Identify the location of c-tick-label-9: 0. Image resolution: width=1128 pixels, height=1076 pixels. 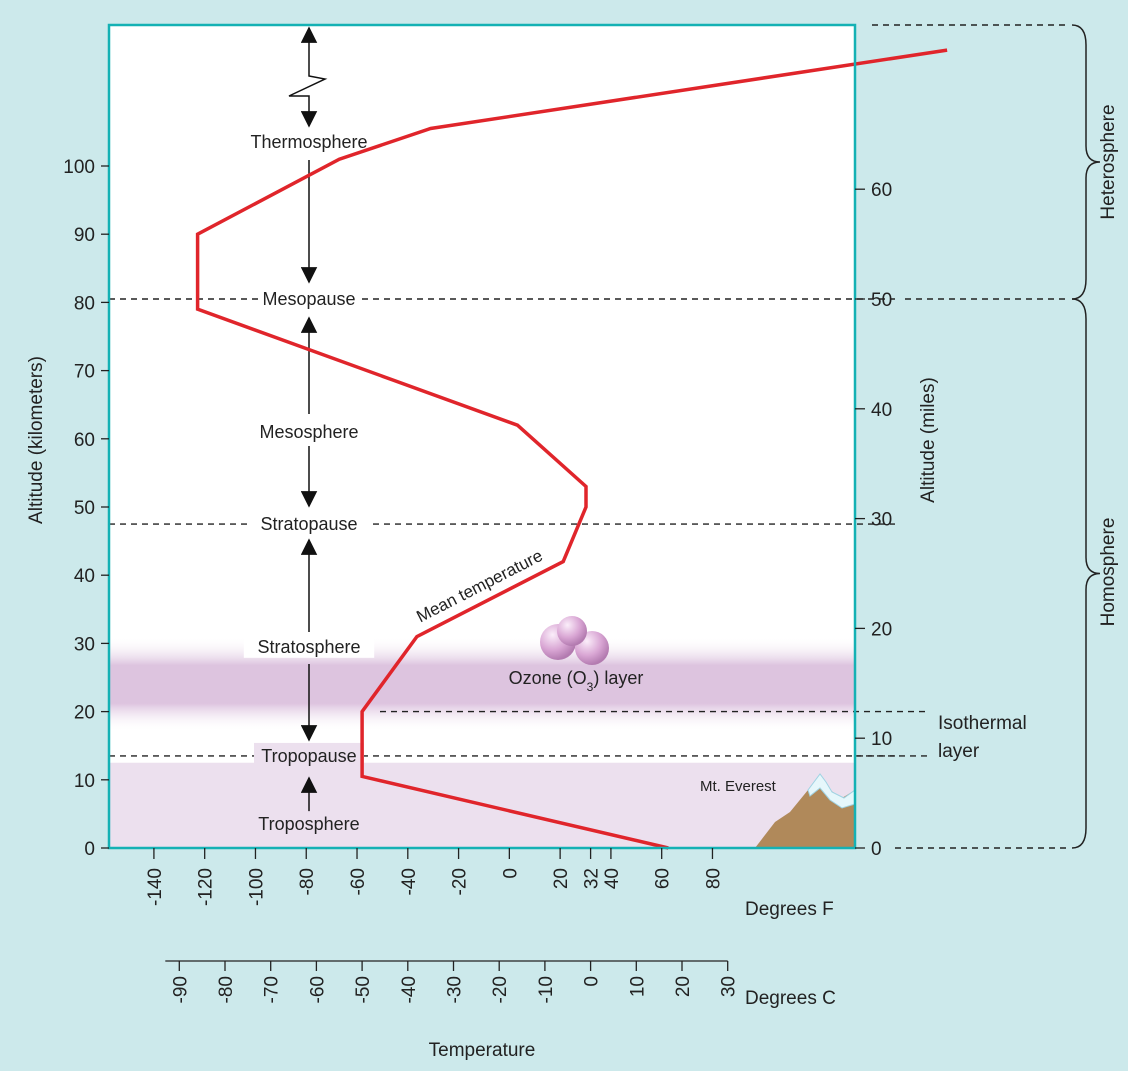
(592, 981).